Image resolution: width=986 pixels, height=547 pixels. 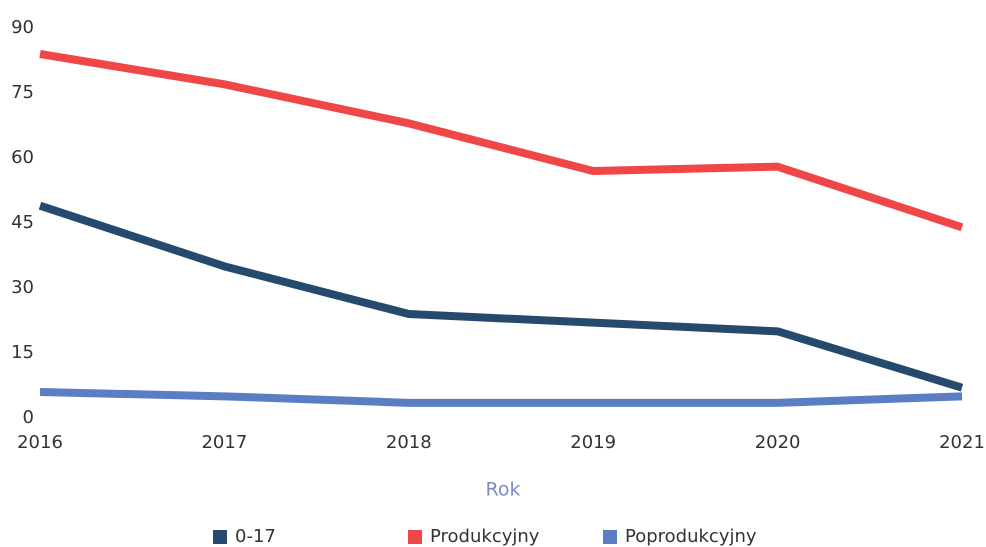 What do you see at coordinates (22, 27) in the screenshot?
I see `y-tick-label: 90` at bounding box center [22, 27].